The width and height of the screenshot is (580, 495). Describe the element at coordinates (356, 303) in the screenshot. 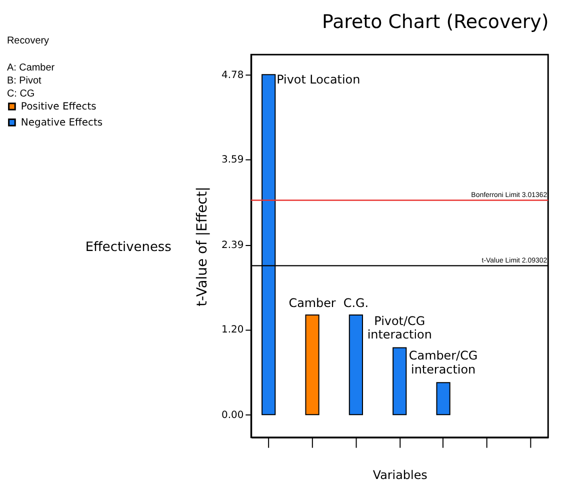

I see `text: C.G.` at that location.